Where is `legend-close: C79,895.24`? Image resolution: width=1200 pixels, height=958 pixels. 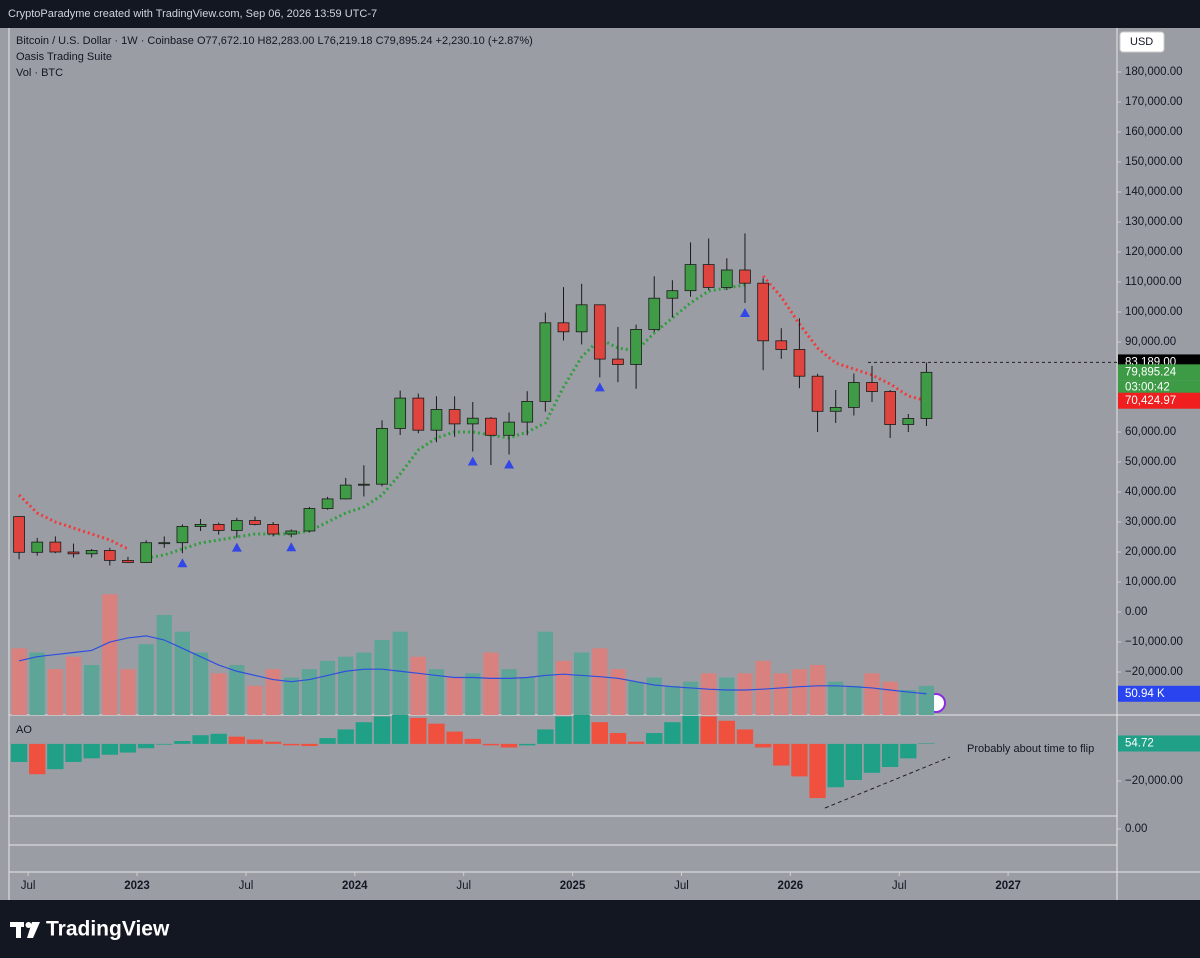 legend-close: C79,895.24 is located at coordinates (404, 41).